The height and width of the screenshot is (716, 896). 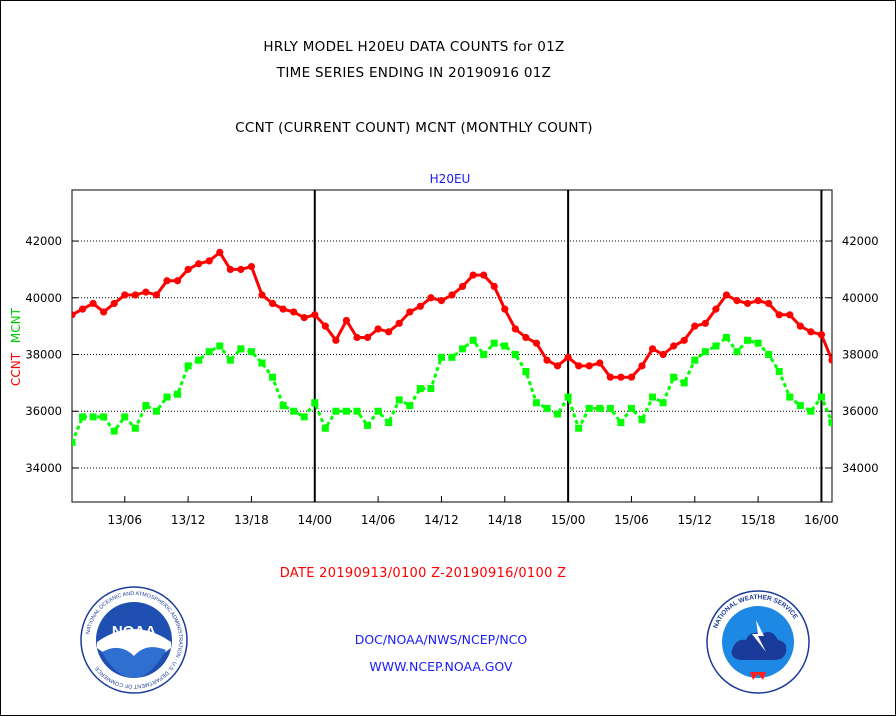 I want to click on website-link: WWW.NCEP.NOAA.GOV, so click(x=441, y=666).